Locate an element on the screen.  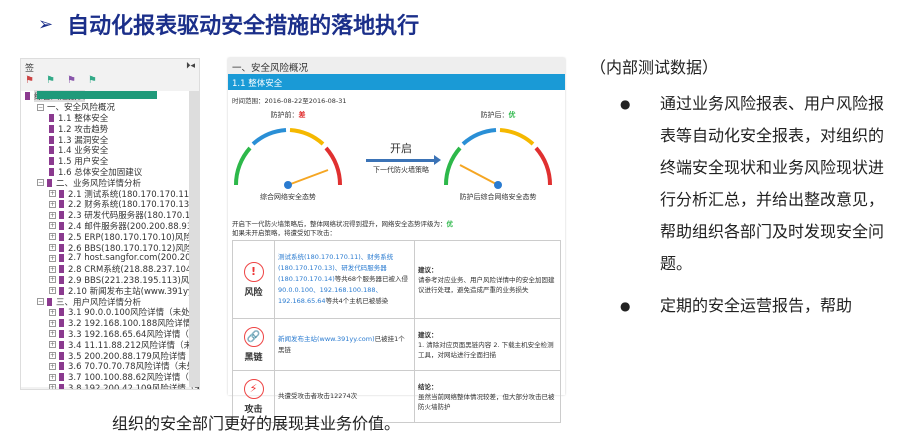
advice-text: 请参考对应业务、用户风险详情中的安全加固建议进行处理，避免造成严重的业务损失 is located at coordinates (486, 284).